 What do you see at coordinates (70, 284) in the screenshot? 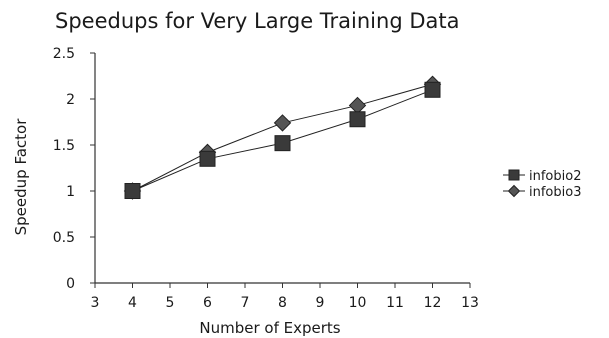
I see `y-tick-label: 0` at bounding box center [70, 284].